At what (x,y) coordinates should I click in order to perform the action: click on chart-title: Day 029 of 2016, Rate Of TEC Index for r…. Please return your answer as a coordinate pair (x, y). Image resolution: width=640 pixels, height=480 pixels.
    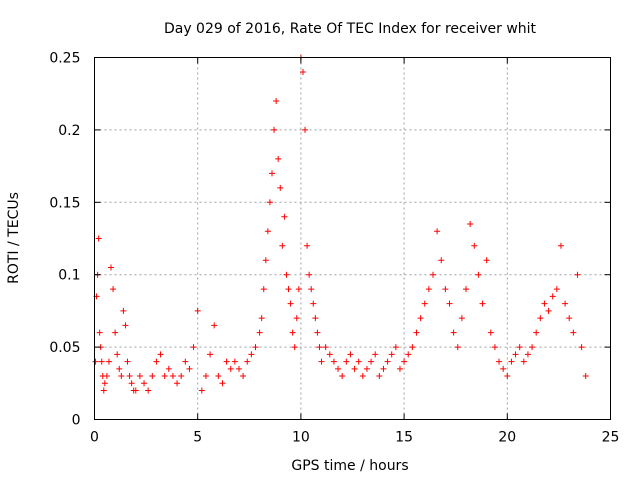
    Looking at the image, I should click on (350, 29).